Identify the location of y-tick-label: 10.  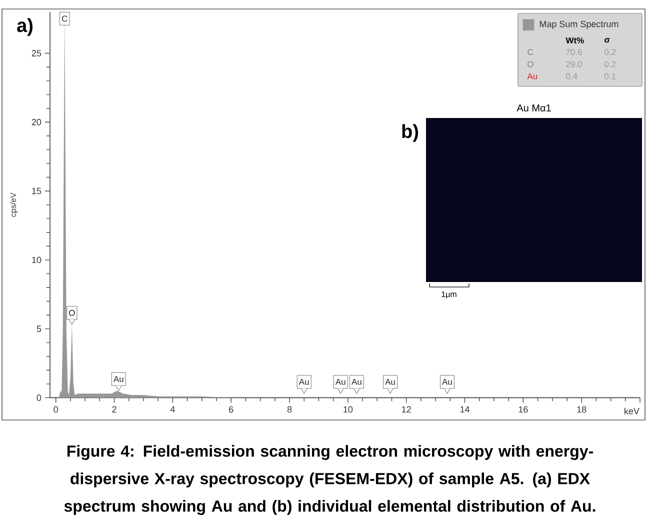
(37, 260).